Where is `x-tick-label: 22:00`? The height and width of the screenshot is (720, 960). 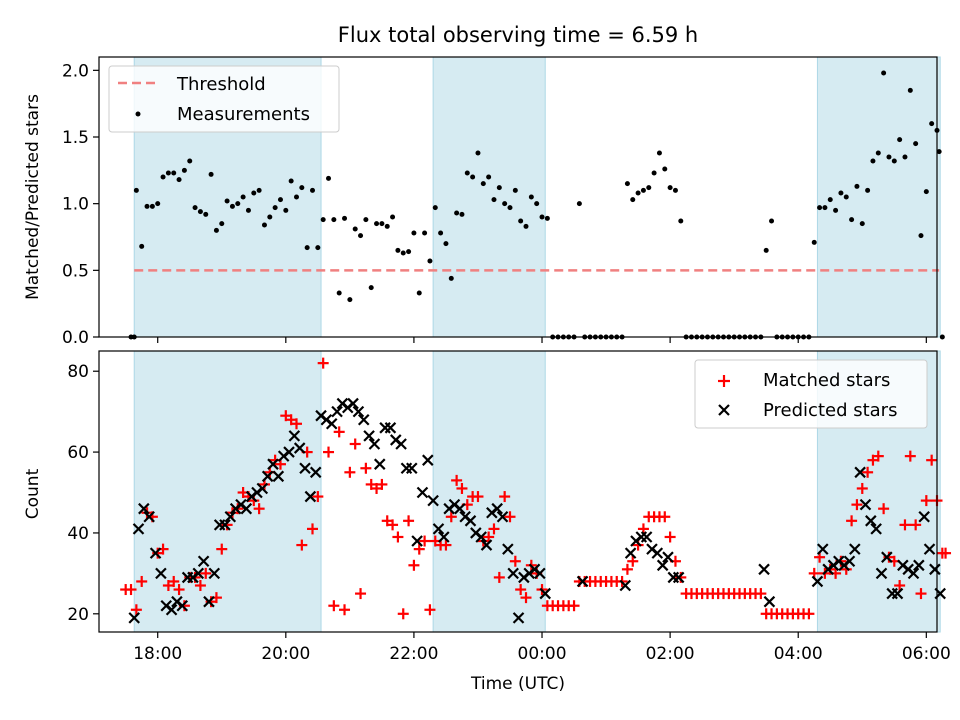
x-tick-label: 22:00 is located at coordinates (413, 654).